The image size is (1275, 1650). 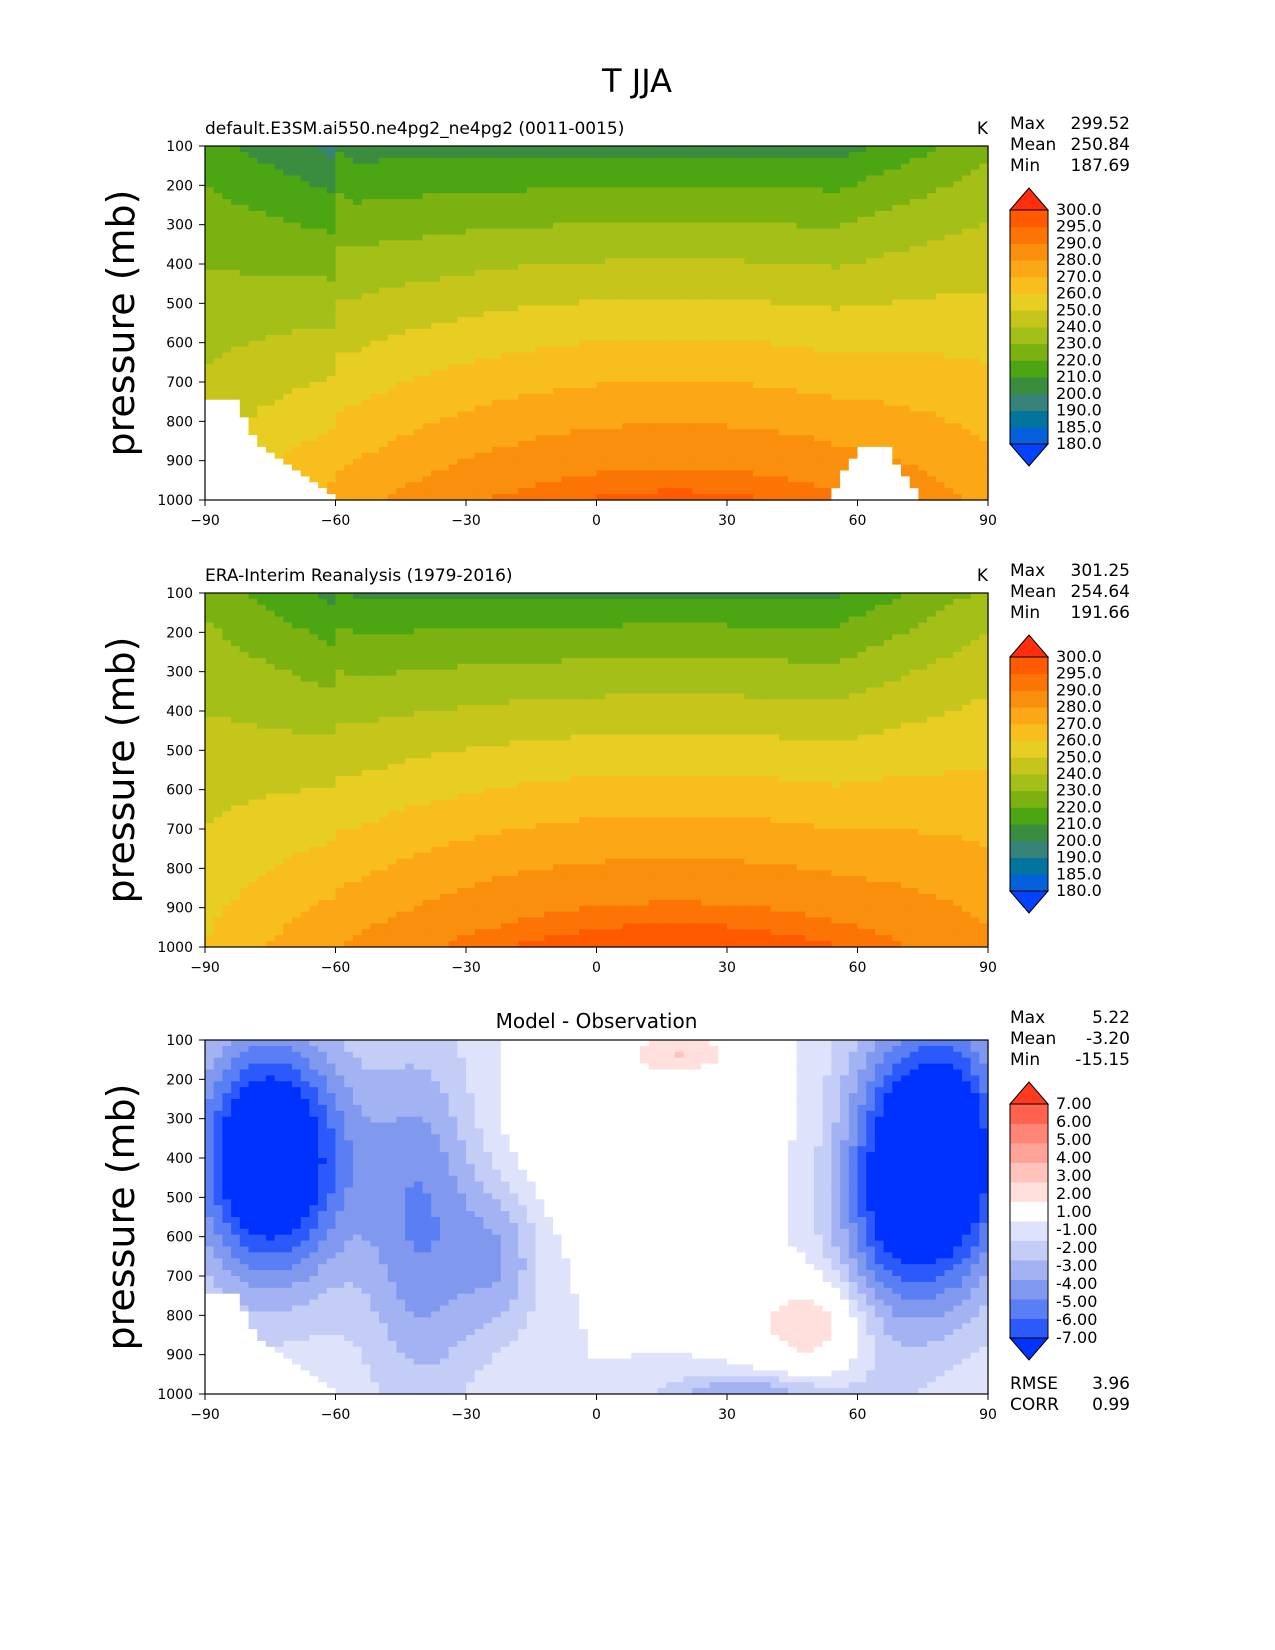 What do you see at coordinates (988, 521) in the screenshot?
I see `x-tick-label: 90` at bounding box center [988, 521].